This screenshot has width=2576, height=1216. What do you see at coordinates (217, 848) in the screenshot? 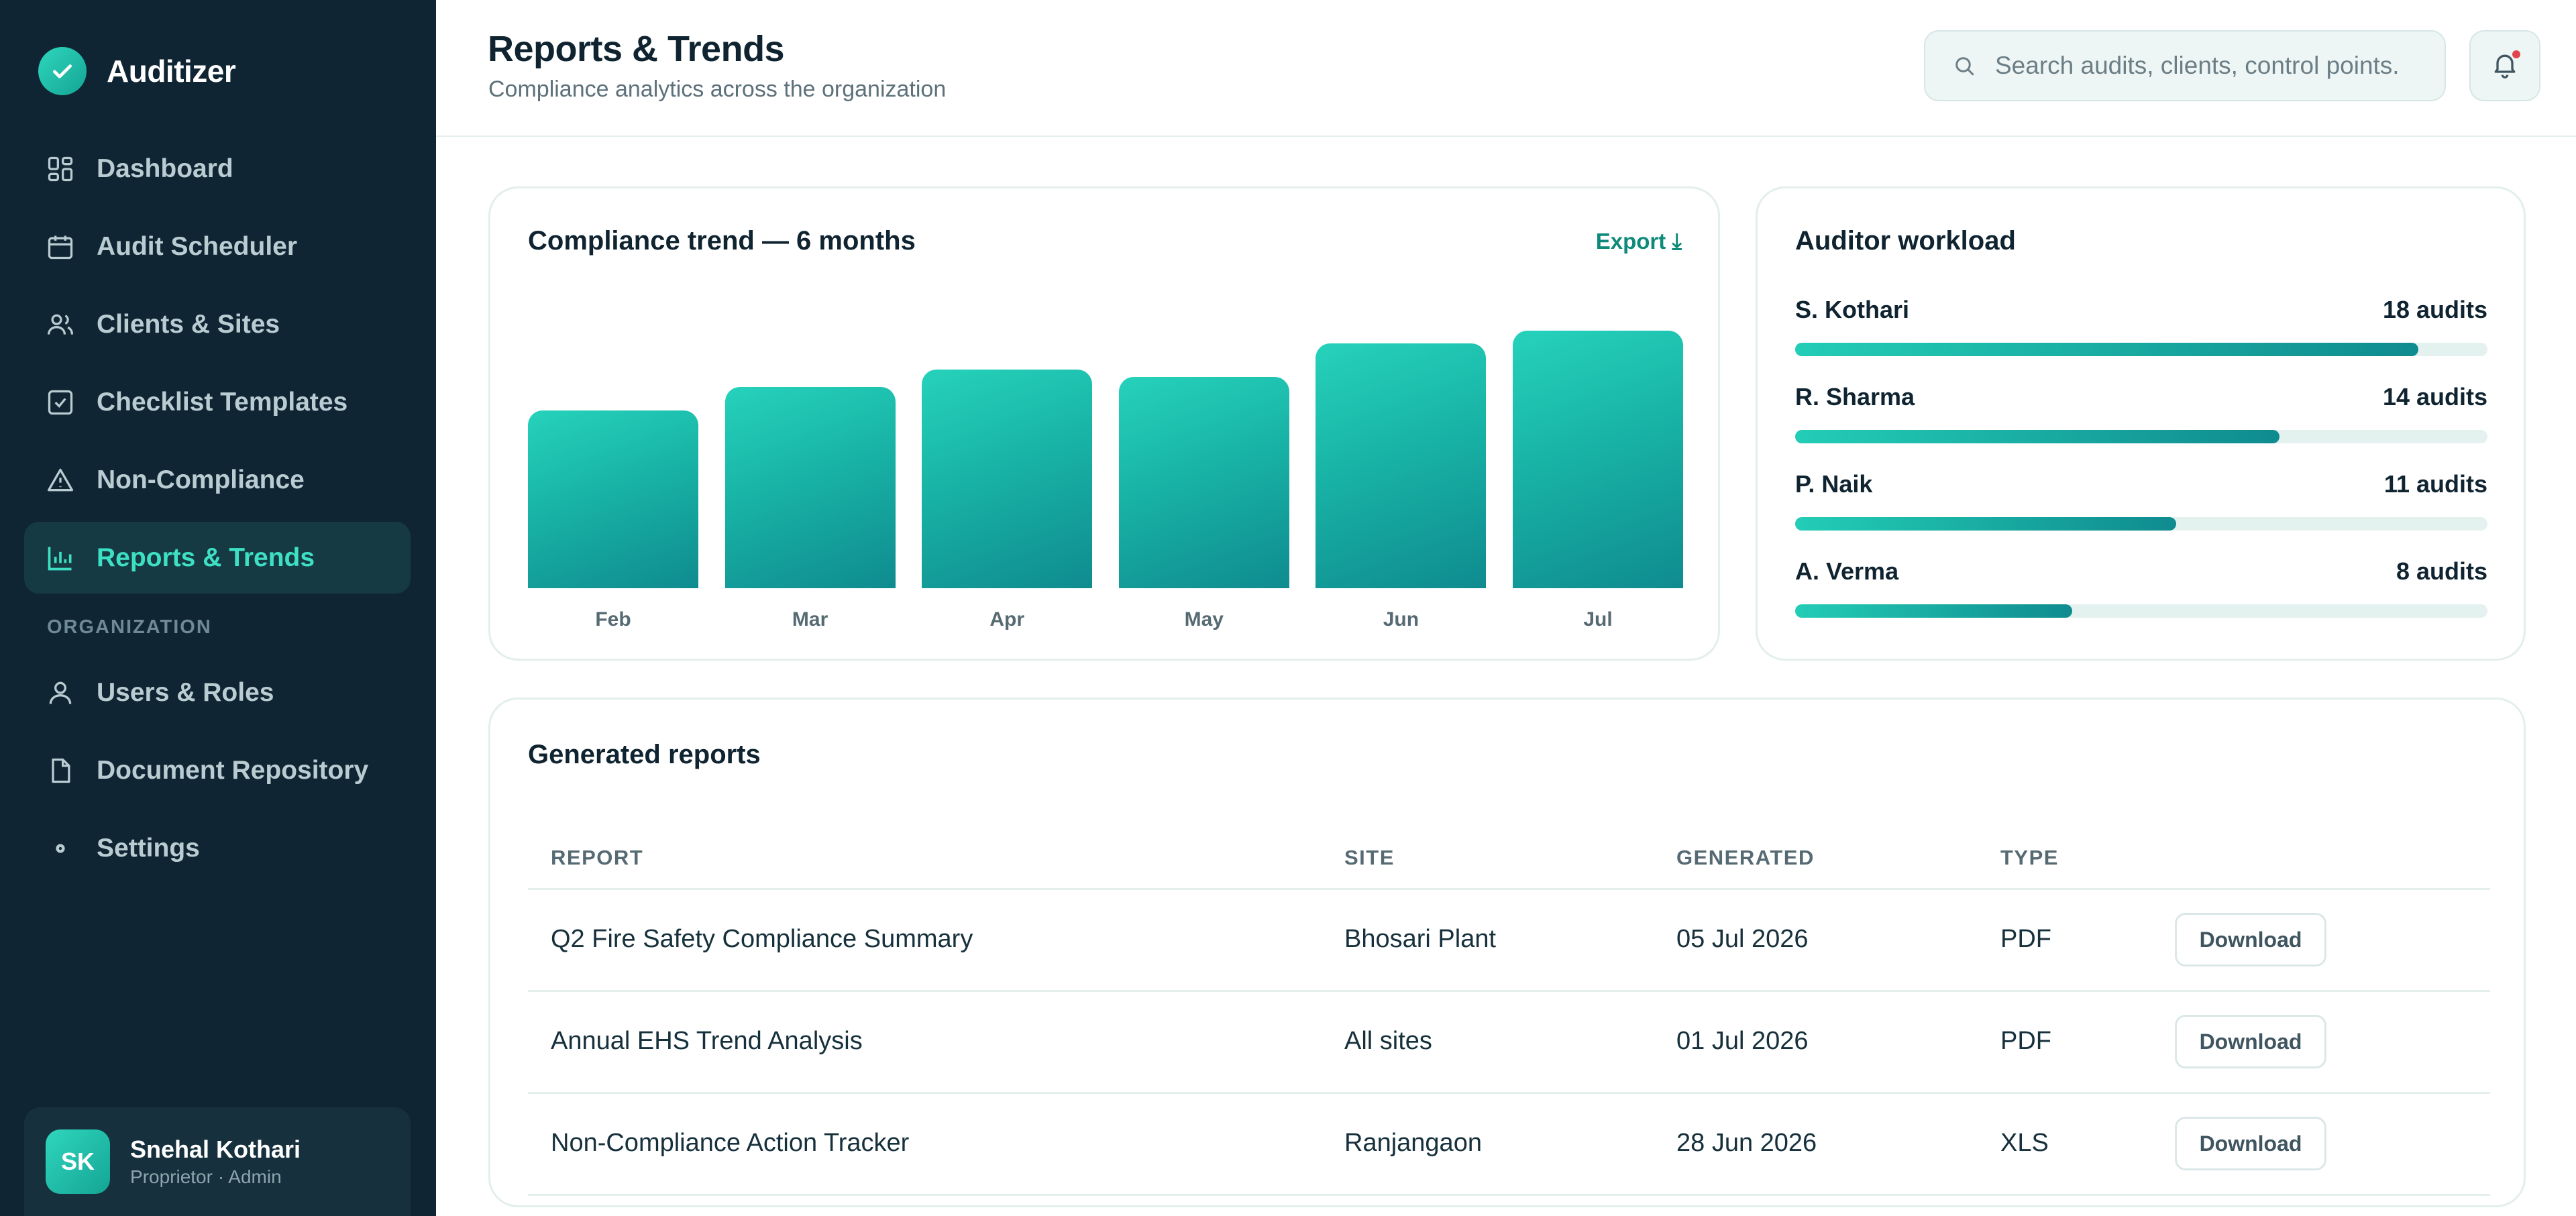
I see `sidebar-item-settings: Settings` at bounding box center [217, 848].